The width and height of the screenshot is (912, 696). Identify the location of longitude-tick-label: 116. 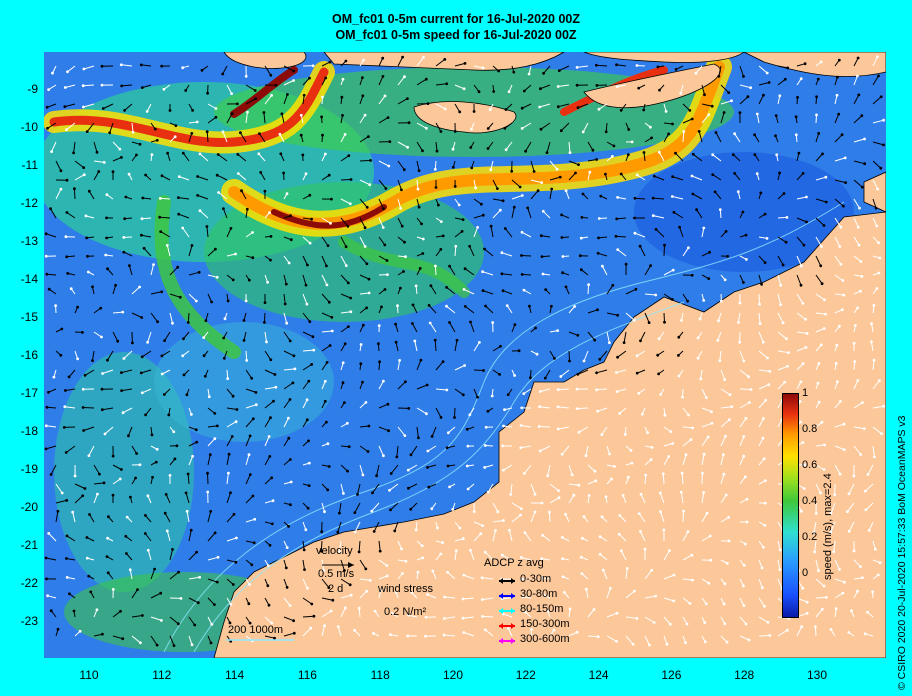
(307, 675).